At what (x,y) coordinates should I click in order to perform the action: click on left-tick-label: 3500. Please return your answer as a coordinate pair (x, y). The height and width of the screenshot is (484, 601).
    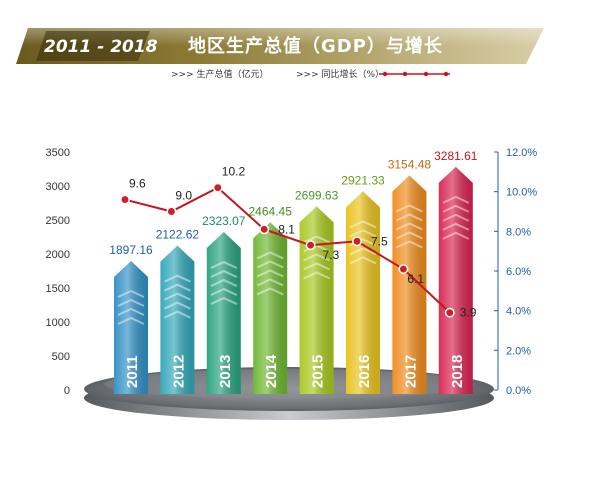
    Looking at the image, I should click on (58, 153).